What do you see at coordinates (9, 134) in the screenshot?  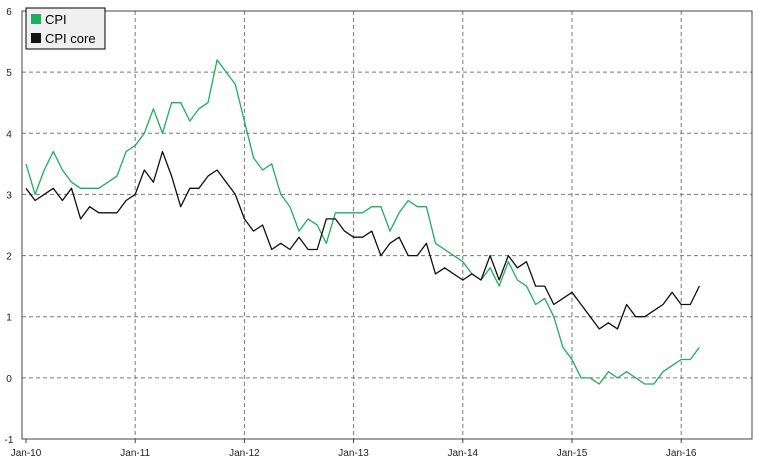 I see `y-tick-label: 4` at bounding box center [9, 134].